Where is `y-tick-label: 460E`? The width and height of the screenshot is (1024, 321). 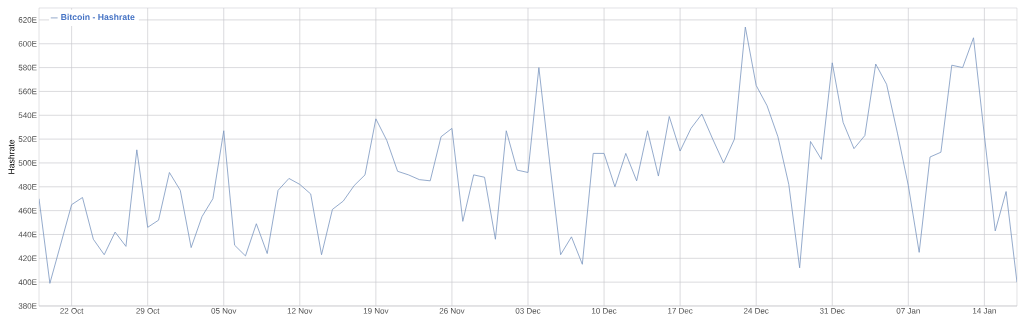 y-tick-label: 460E is located at coordinates (27, 210).